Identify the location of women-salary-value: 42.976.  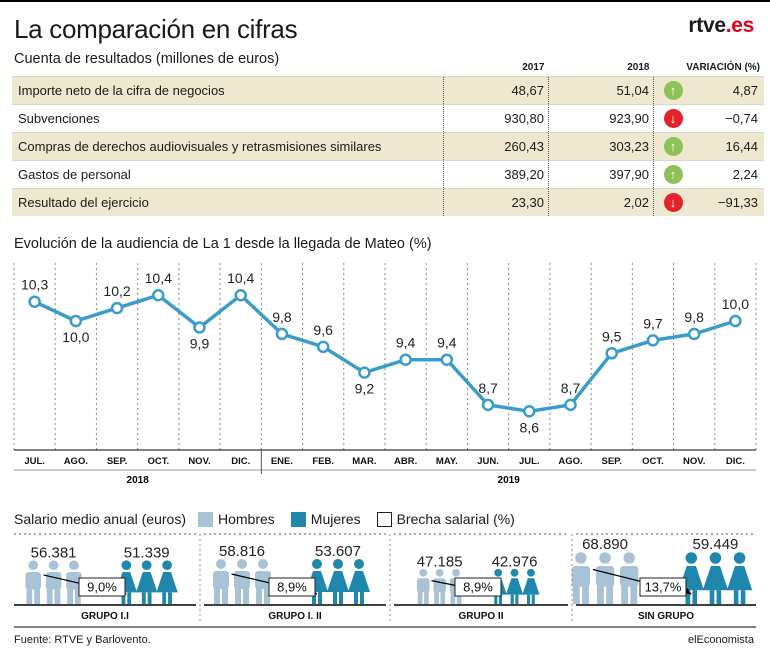
(515, 562).